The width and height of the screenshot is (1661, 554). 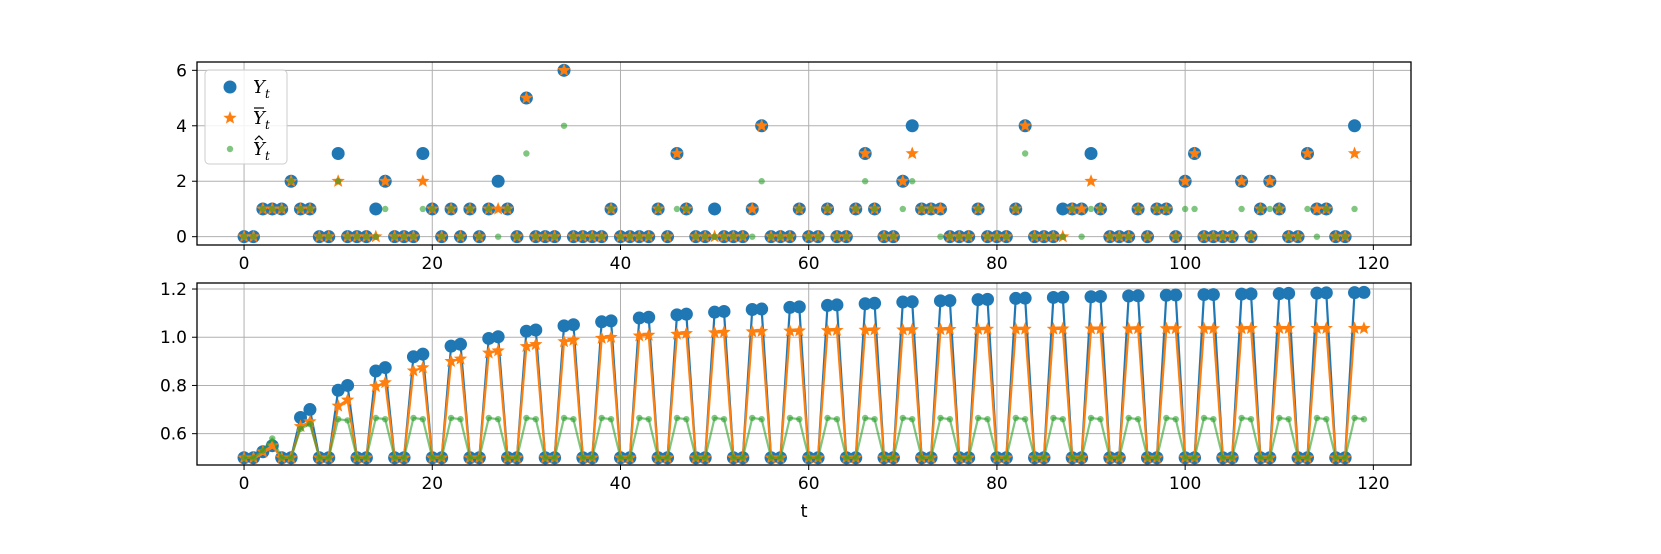 What do you see at coordinates (181, 71) in the screenshot?
I see `y-tick-label: 6` at bounding box center [181, 71].